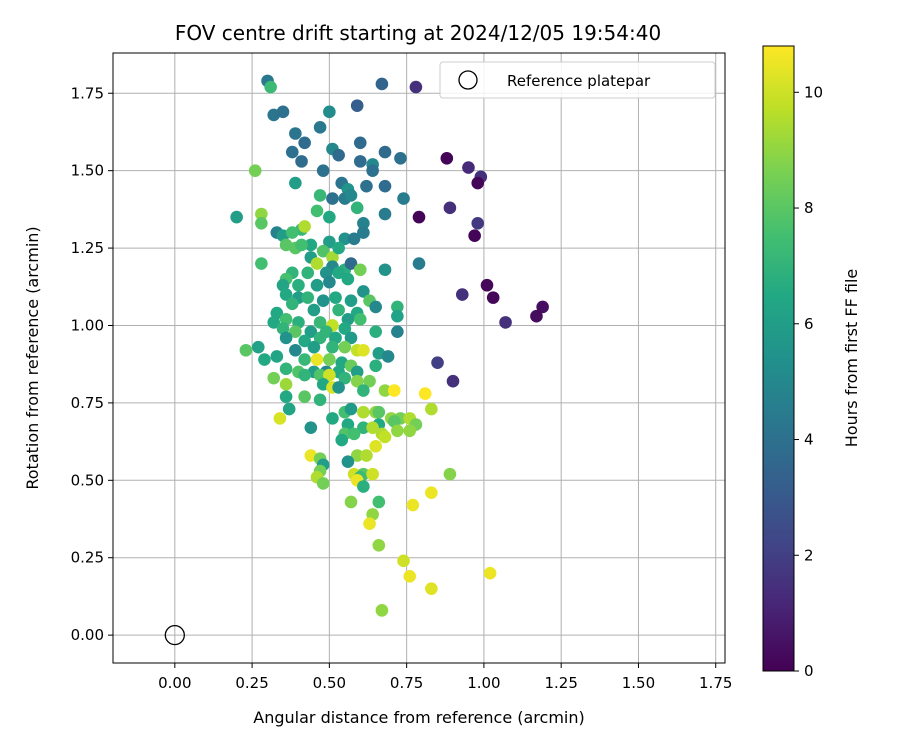 This screenshot has height=750, width=900. Describe the element at coordinates (809, 208) in the screenshot. I see `colorbar-tick-label: 8` at that location.